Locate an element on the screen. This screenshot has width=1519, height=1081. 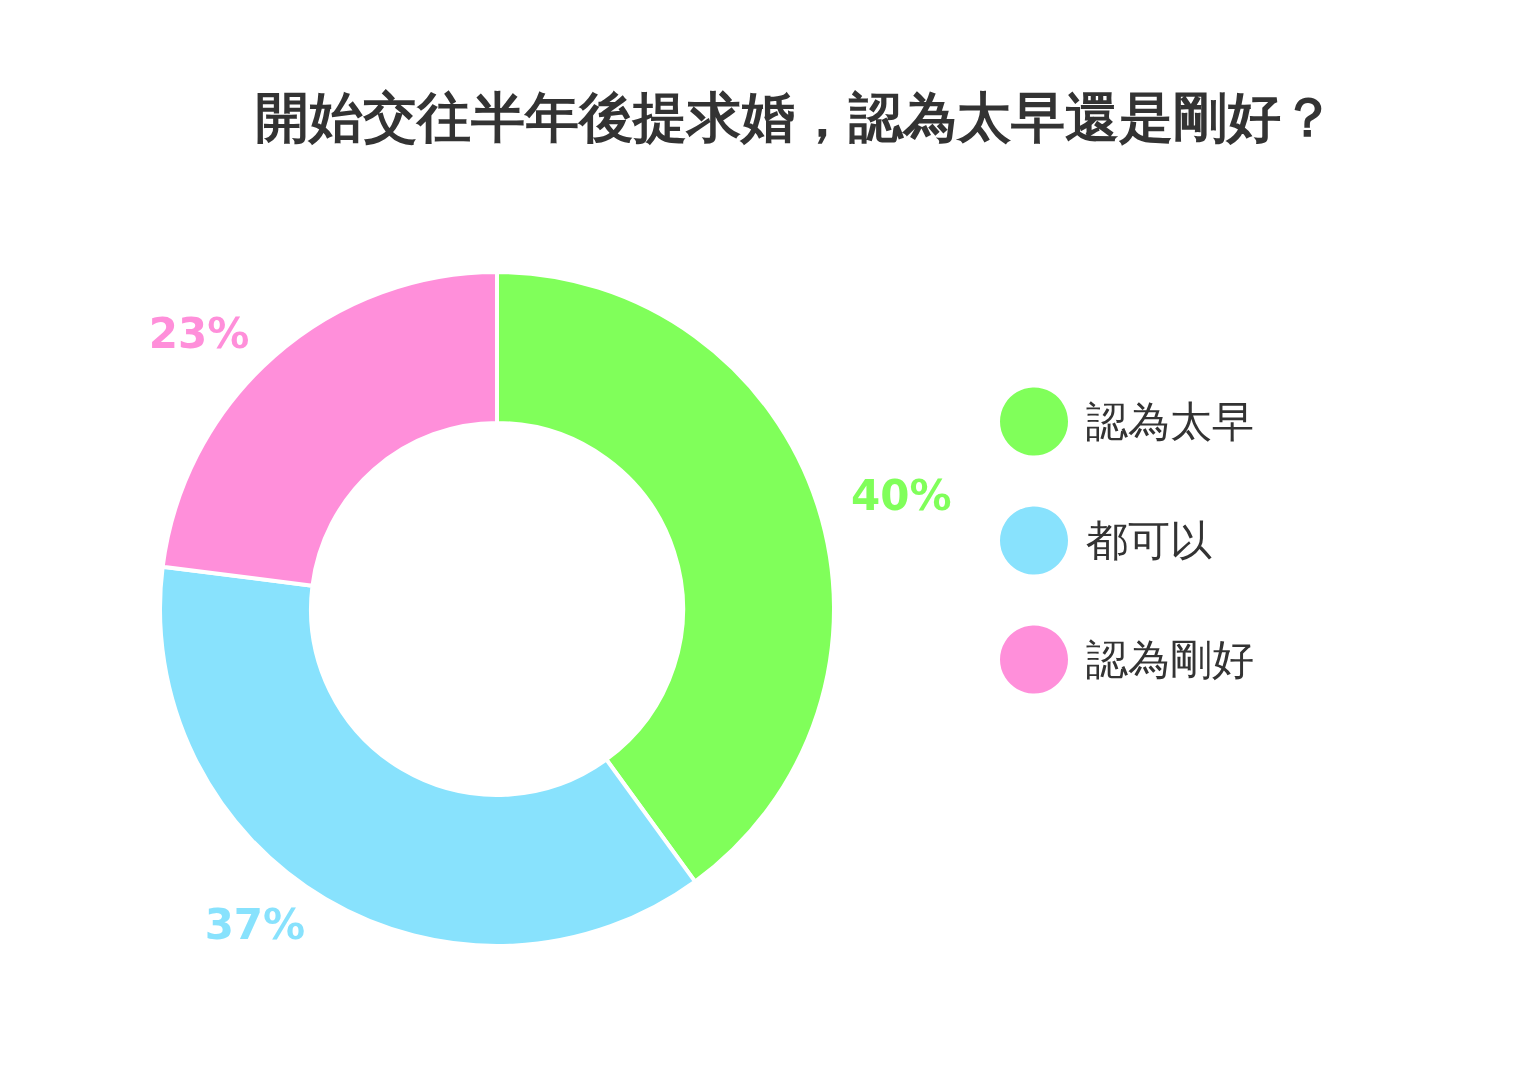
chart-title: 開始交往半年後提求婚，認為太早還是剛好？ is located at coordinates (795, 117).